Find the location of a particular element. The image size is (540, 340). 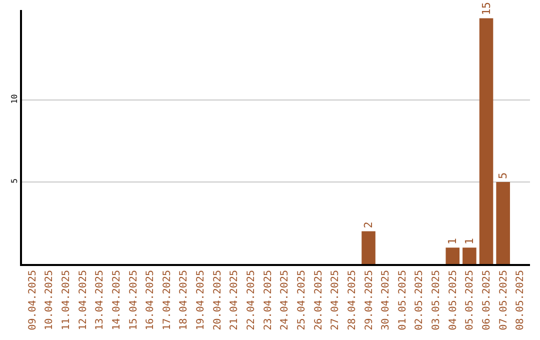

x-tick-label: 27.04.2025 is located at coordinates (336, 300).